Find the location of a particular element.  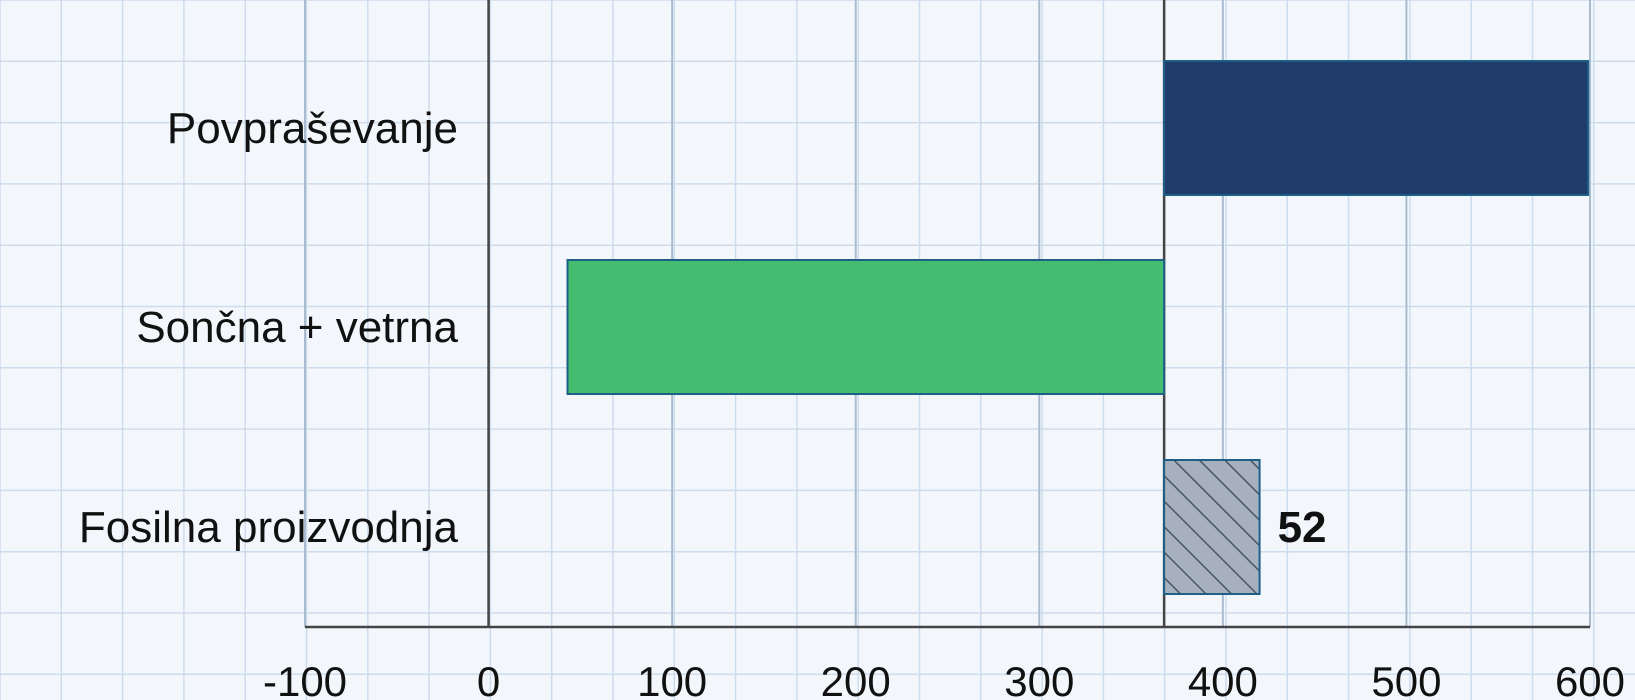

x-tick-label: 200 is located at coordinates (856, 679).